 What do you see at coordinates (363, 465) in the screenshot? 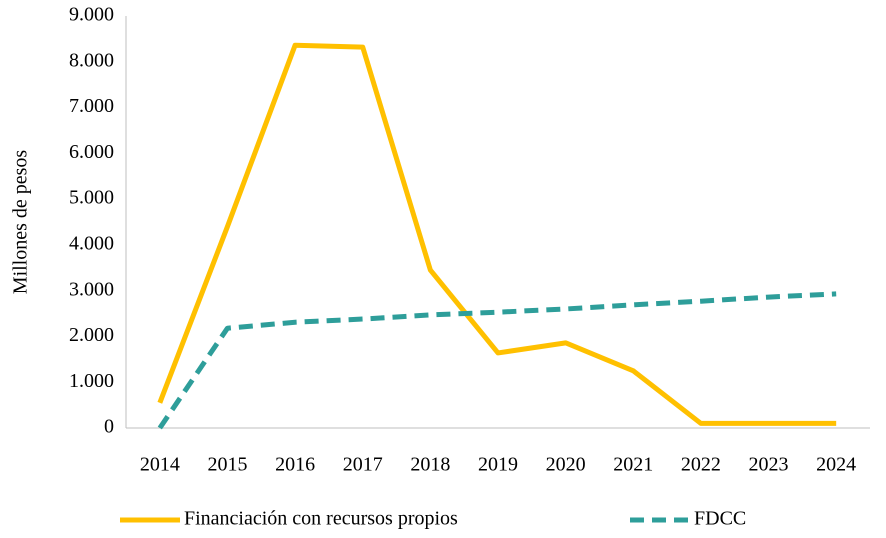
I see `x-tick-label: 2017` at bounding box center [363, 465].